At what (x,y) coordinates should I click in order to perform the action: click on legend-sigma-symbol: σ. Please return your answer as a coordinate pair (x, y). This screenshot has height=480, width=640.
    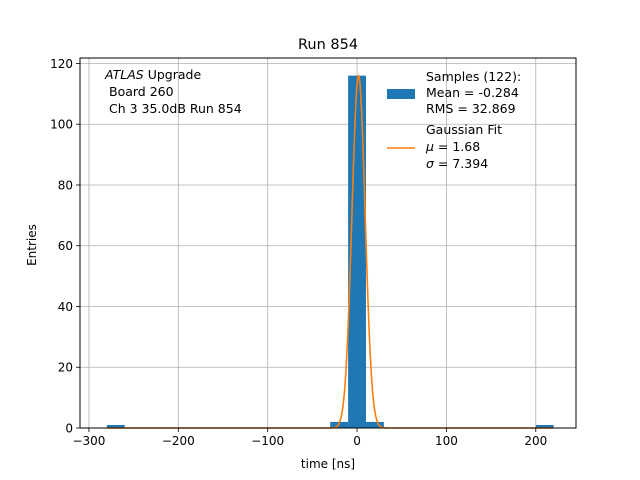
    Looking at the image, I should click on (430, 163).